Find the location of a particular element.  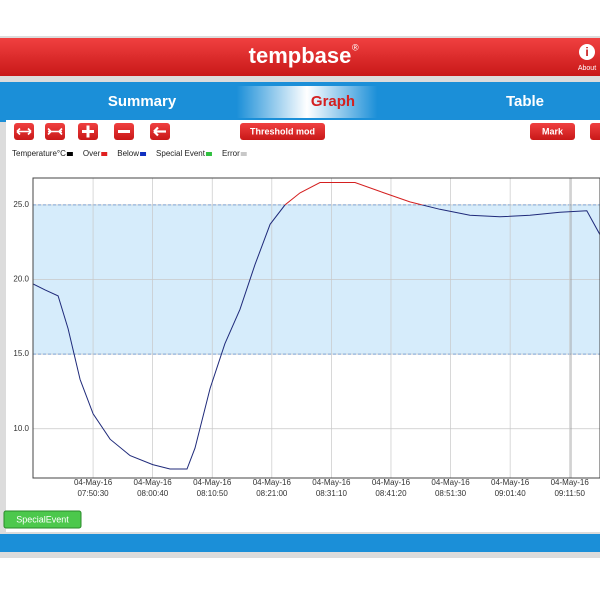

x-tick-time: 08:10:50 is located at coordinates (213, 493).